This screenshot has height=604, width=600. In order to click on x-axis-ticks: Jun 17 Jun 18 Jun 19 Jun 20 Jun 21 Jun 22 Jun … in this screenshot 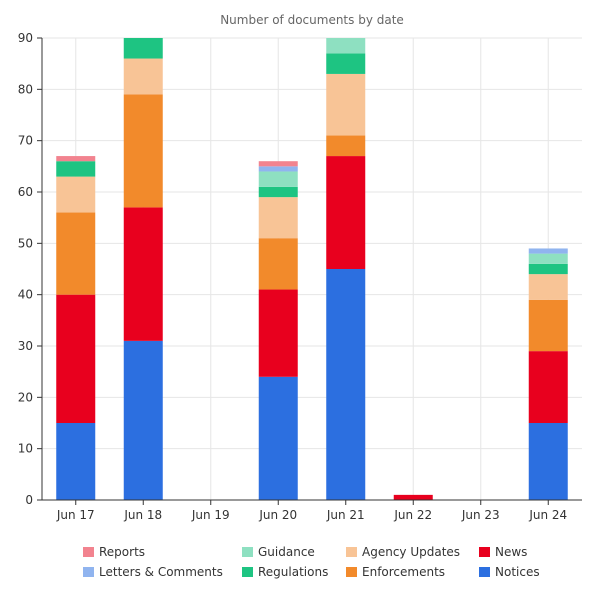, I will do `click(311, 511)`.